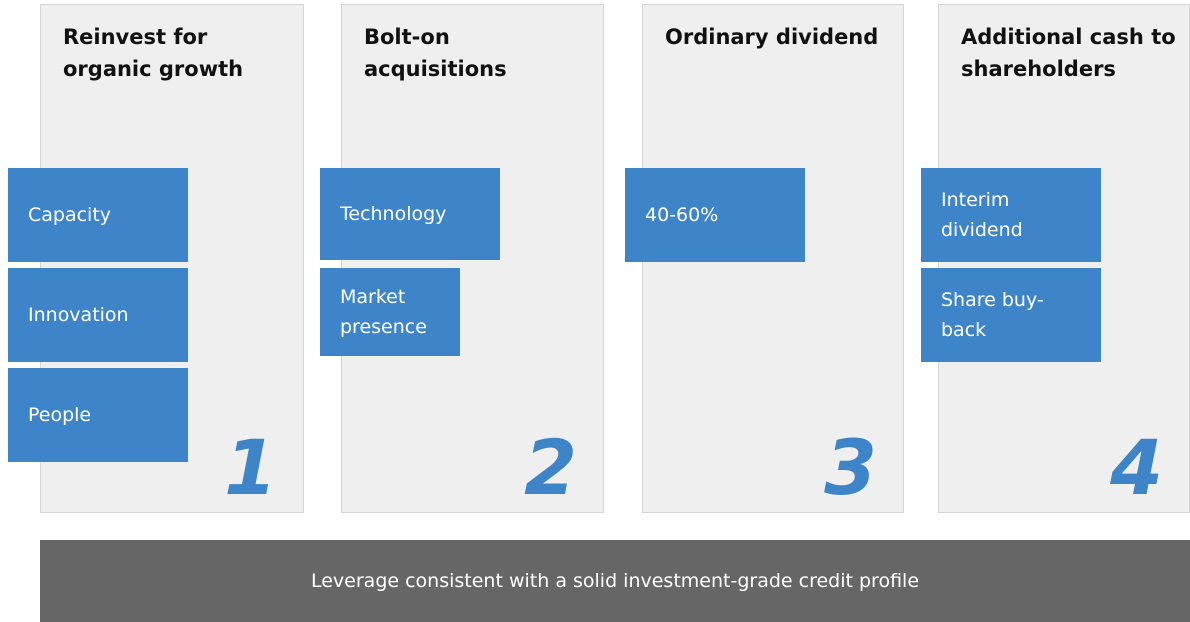 The image size is (1190, 622). I want to click on column-number: 3, so click(850, 467).